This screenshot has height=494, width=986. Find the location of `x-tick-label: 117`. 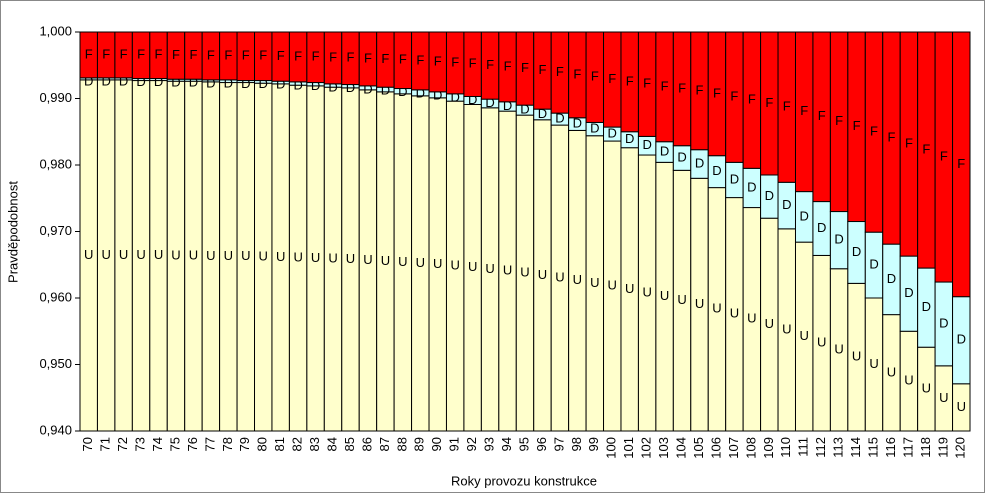

x-tick-label: 117 is located at coordinates (907, 447).